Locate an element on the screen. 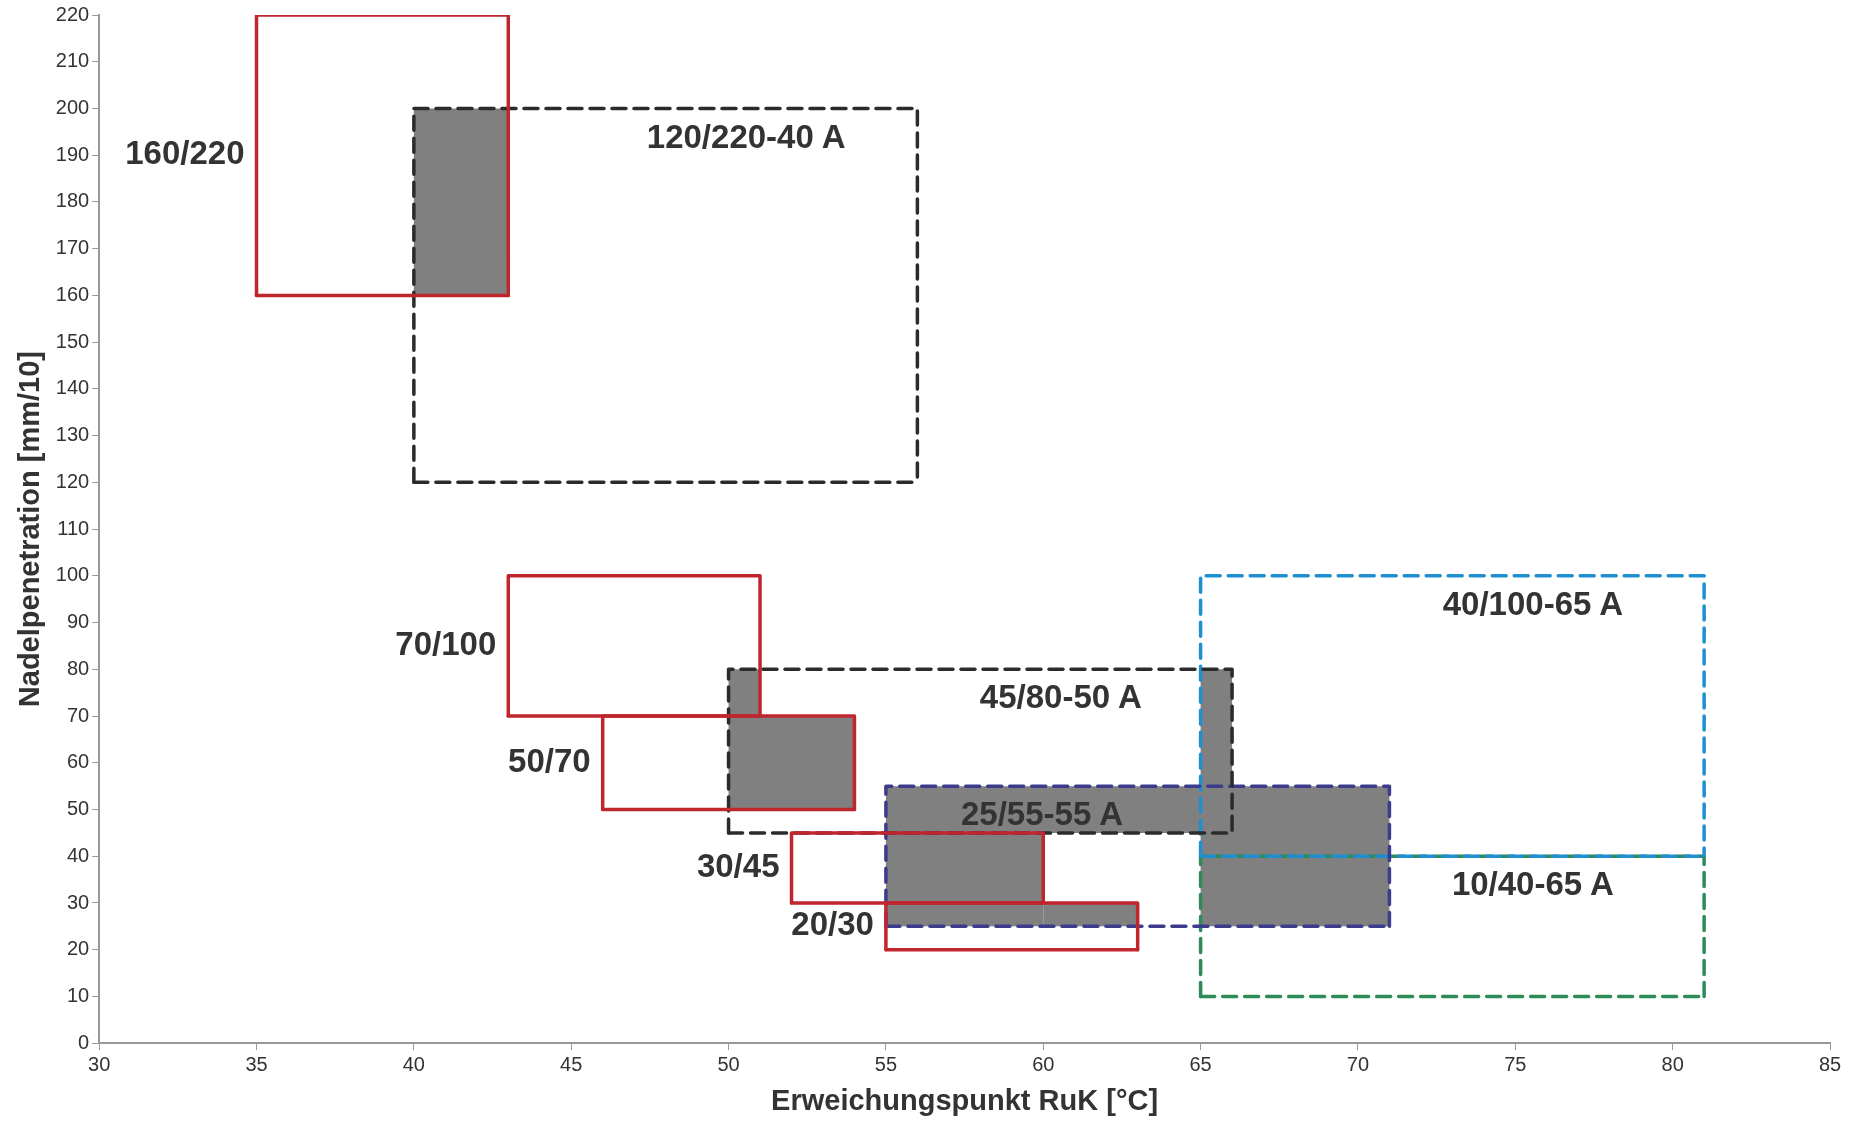 This screenshot has width=1860, height=1129. y-tick-label: 110 is located at coordinates (73, 527).